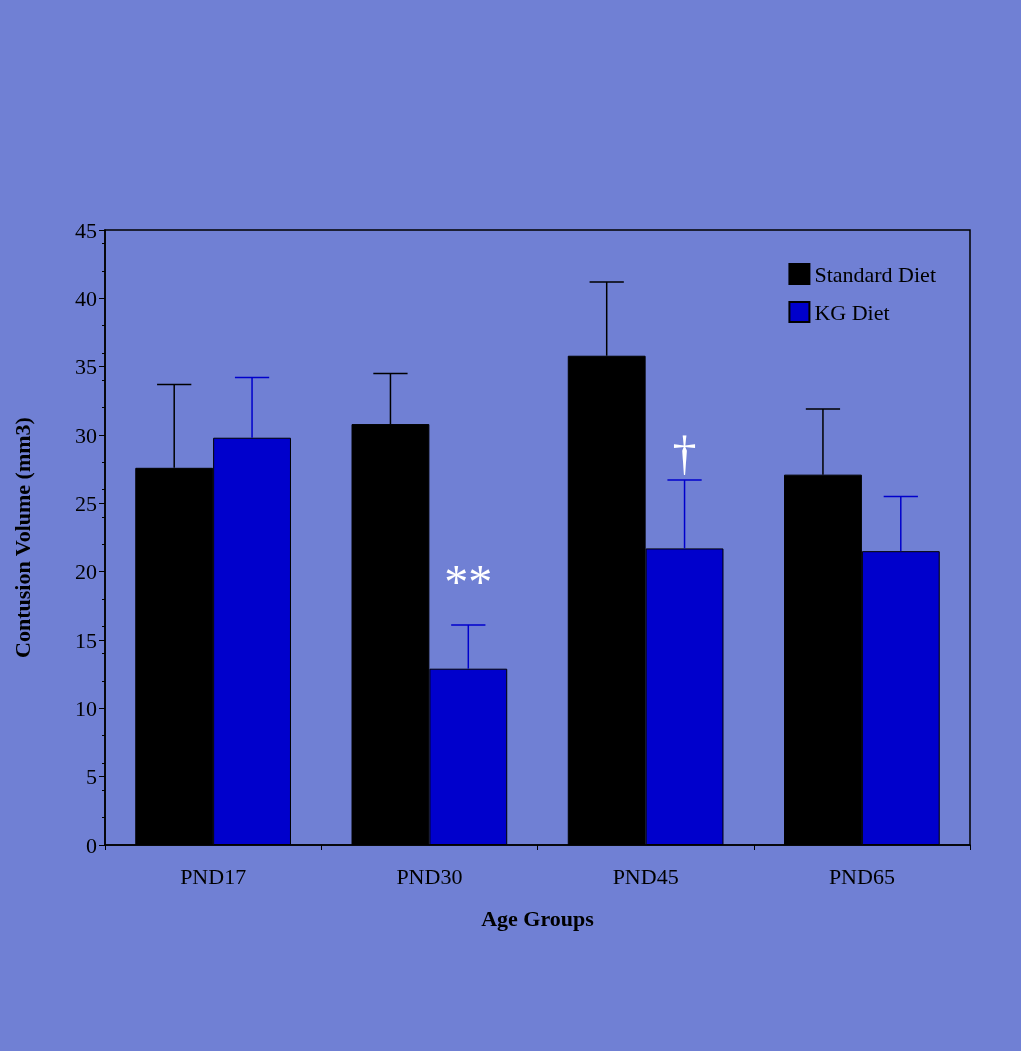 This screenshot has height=1051, width=1021. I want to click on y-tick-label: 30, so click(86, 435).